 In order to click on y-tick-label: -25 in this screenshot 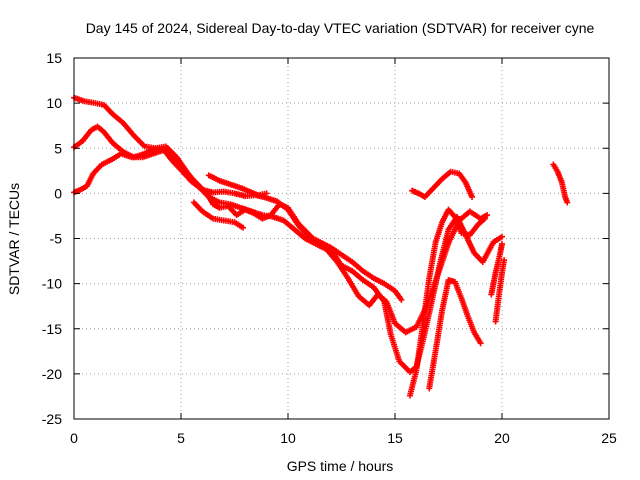, I will do `click(52, 419)`.